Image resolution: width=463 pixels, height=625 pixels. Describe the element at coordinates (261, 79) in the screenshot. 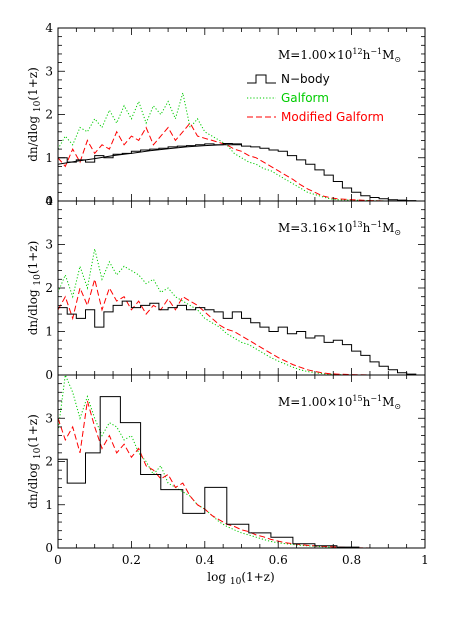

I see `legend-swatch-nbody` at that location.